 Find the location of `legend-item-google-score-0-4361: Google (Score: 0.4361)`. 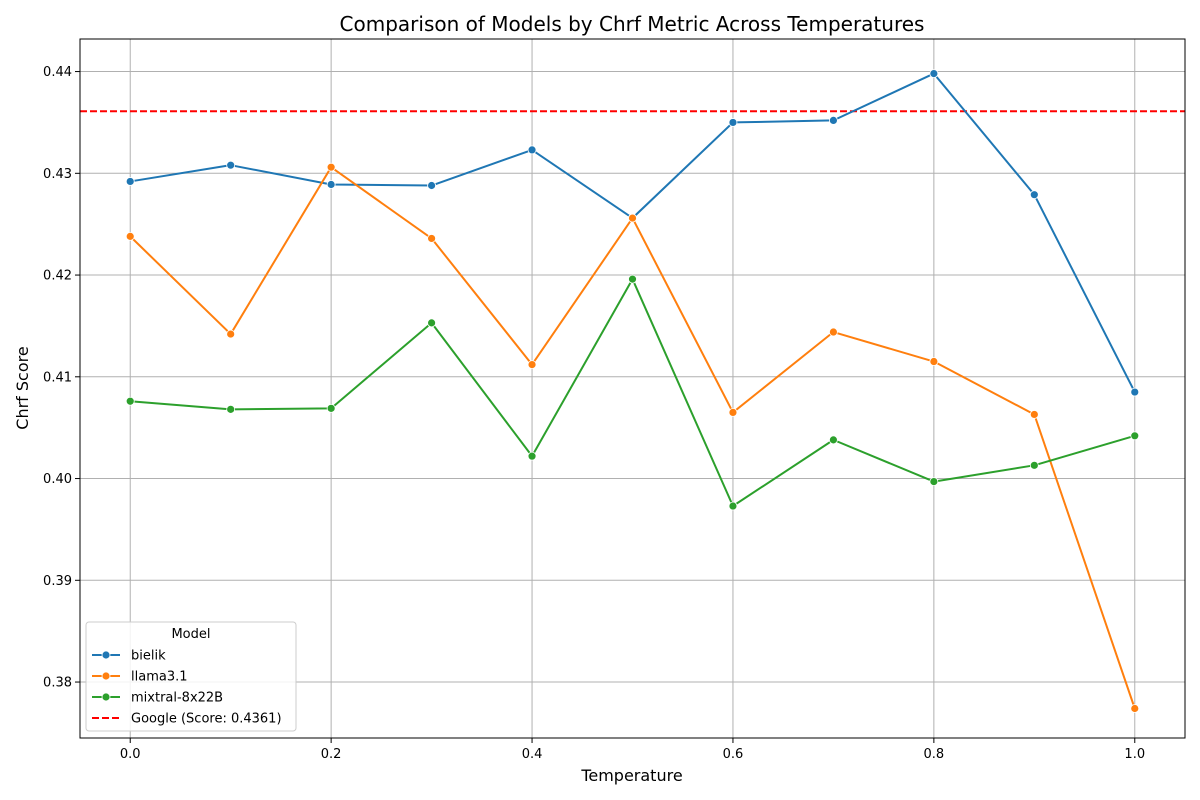

legend-item-google-score-0-4361: Google (Score: 0.4361) is located at coordinates (187, 719).